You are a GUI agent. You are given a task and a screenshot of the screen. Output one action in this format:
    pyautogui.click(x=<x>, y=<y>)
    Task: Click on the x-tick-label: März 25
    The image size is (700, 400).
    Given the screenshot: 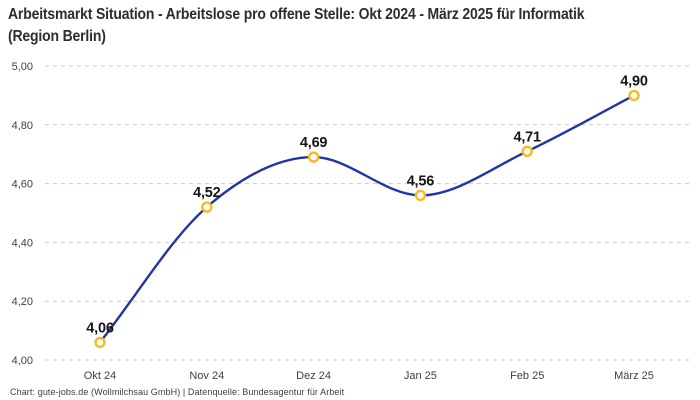 What is the action you would take?
    pyautogui.click(x=634, y=376)
    